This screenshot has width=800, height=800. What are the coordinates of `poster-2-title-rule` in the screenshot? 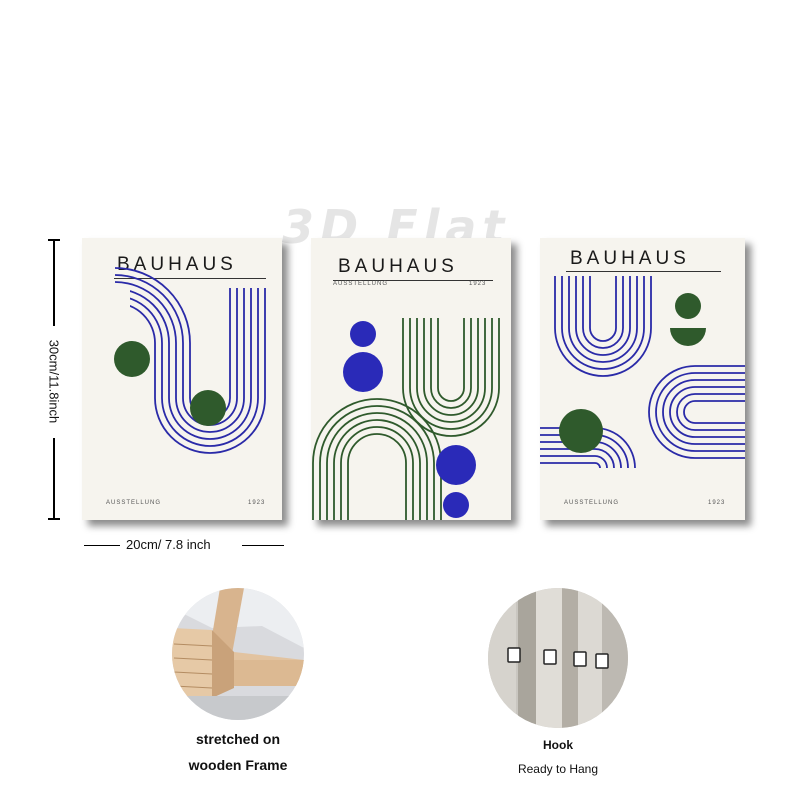 It's located at (413, 280).